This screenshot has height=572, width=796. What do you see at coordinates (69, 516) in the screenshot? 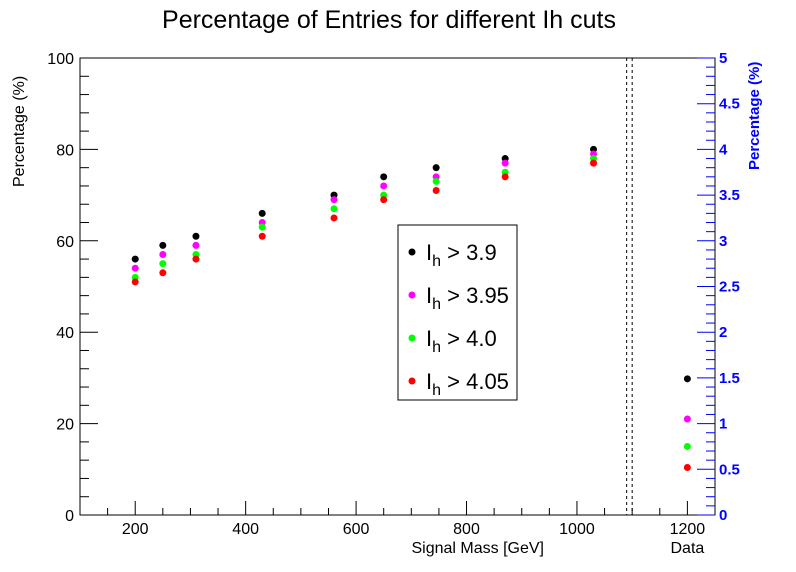
I see `y-tick-label: 0` at bounding box center [69, 516].